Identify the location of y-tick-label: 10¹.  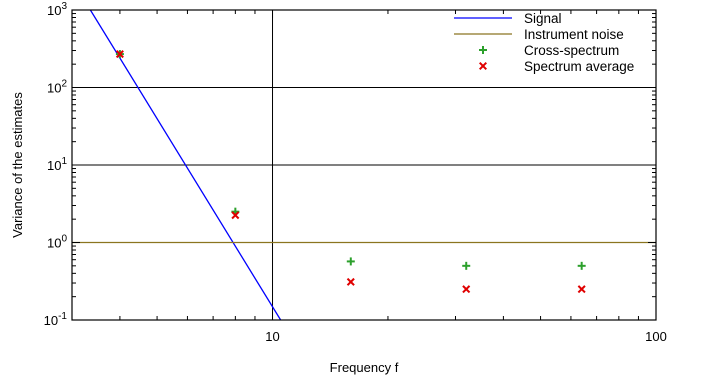
(57, 164).